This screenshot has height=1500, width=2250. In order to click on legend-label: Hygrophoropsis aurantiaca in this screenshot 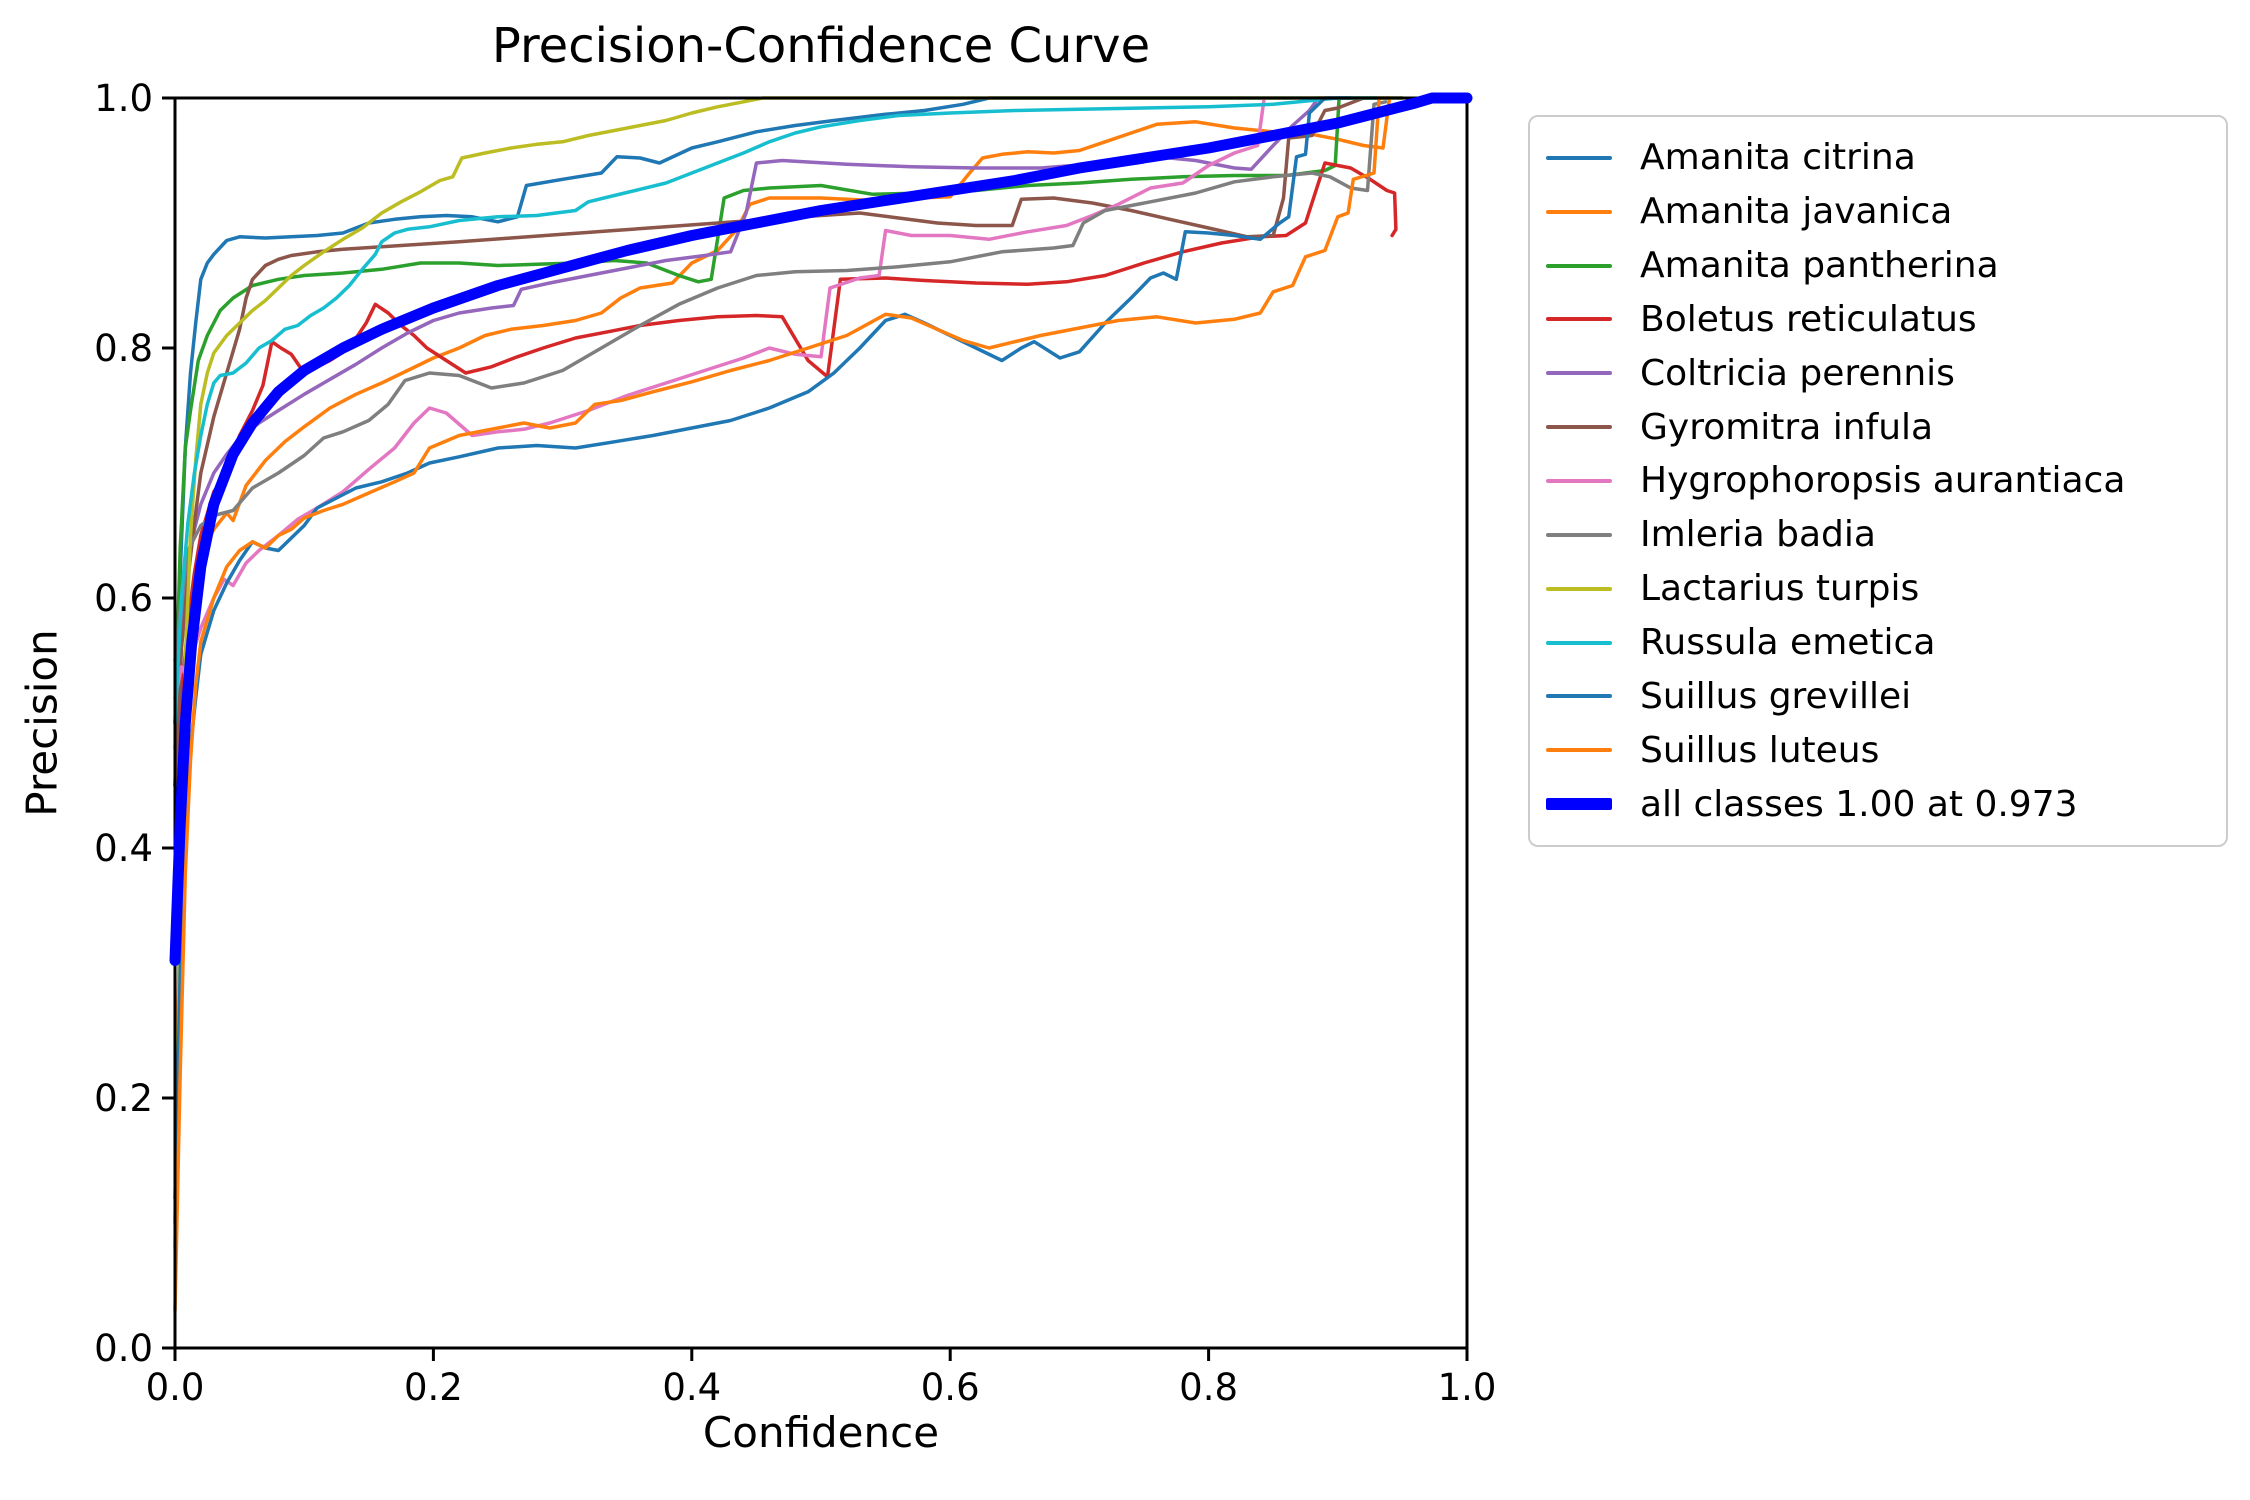, I will do `click(1883, 481)`.